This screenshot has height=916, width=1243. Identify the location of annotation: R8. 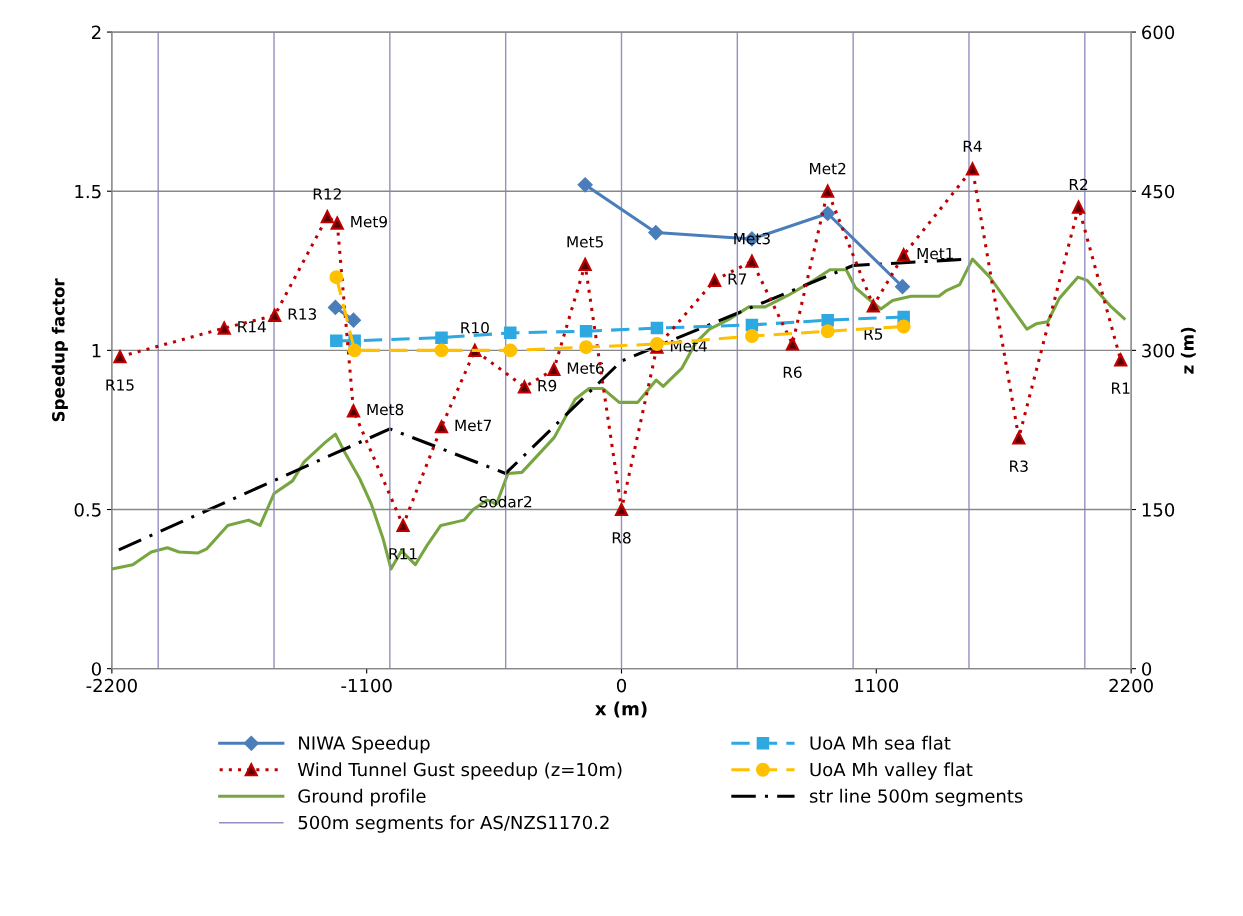
(621, 538).